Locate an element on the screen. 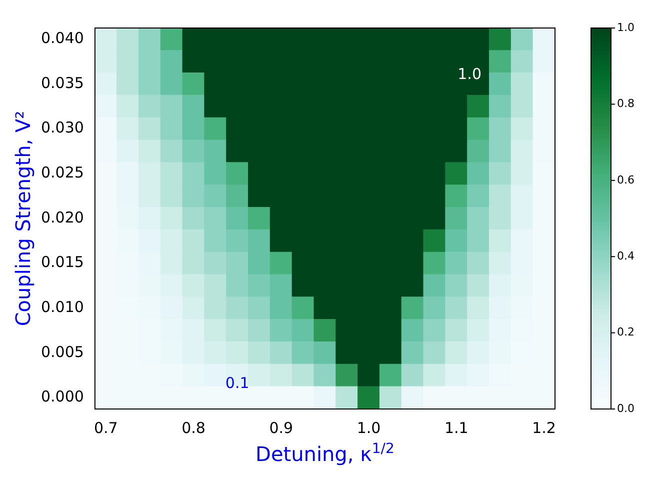 The image size is (653, 479). y-axis-title: Coupling Strength, V² is located at coordinates (23, 218).